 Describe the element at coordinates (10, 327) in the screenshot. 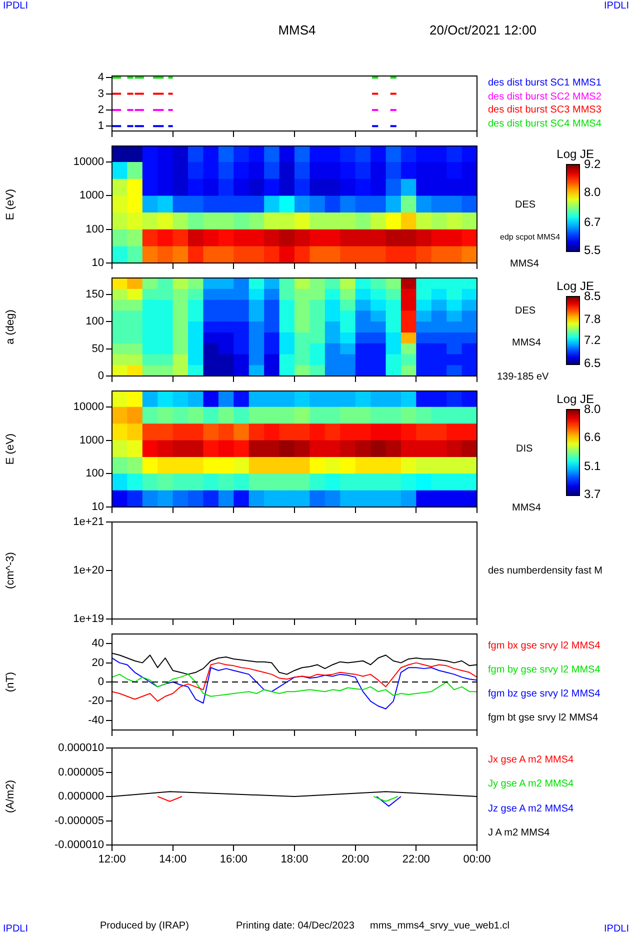

I see `y-axis-title: a (deg)` at that location.